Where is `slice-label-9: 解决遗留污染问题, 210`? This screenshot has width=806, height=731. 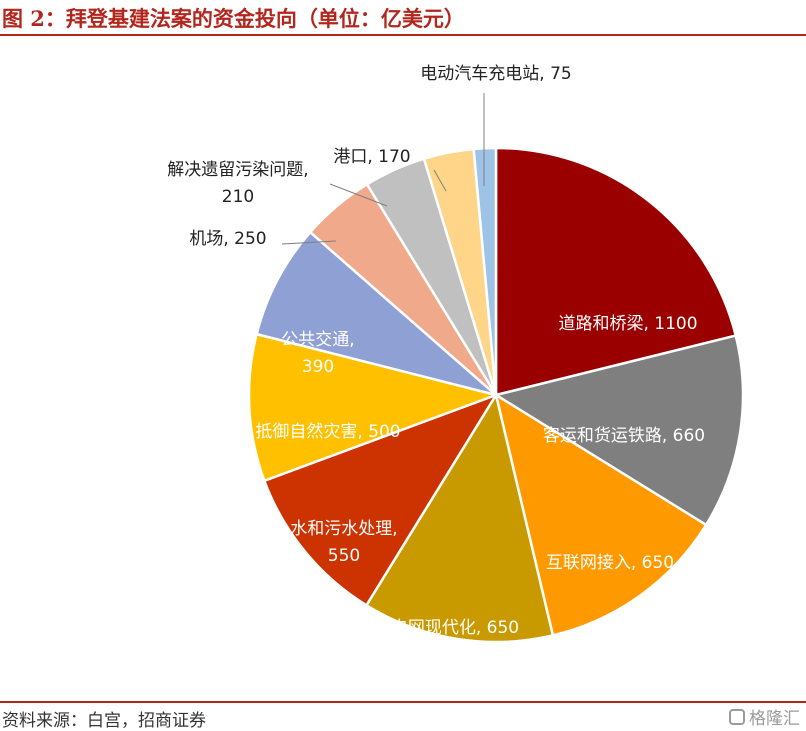
slice-label-9: 解决遗留污染问题, 210 is located at coordinates (237, 183).